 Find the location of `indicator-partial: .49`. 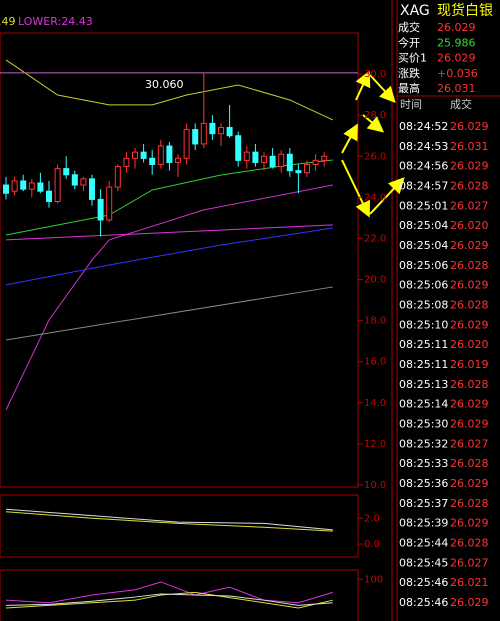

indicator-partial: .49 is located at coordinates (8, 21).